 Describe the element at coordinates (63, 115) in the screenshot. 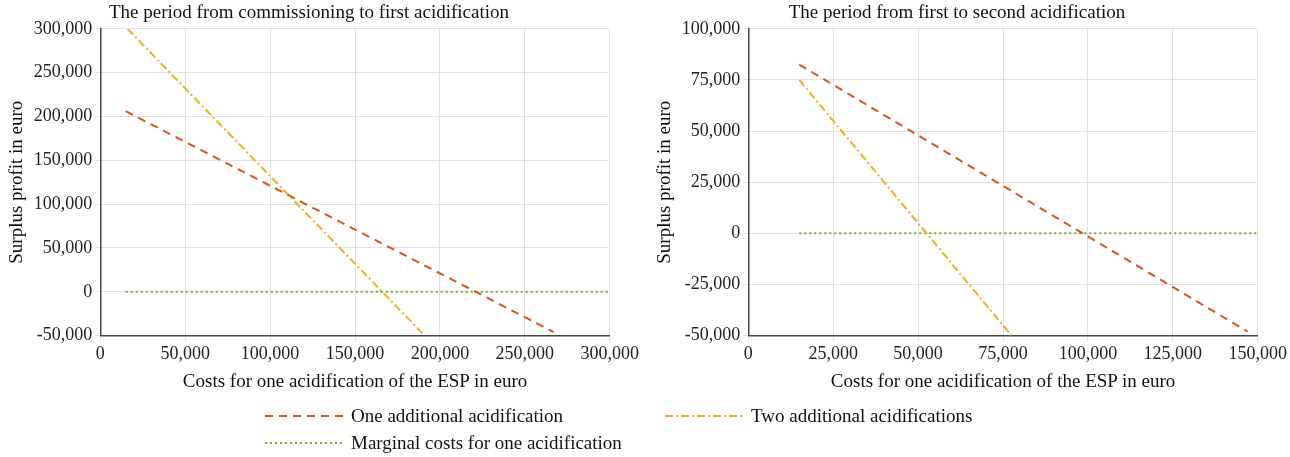

I see `y-tick-label: 200,000` at that location.